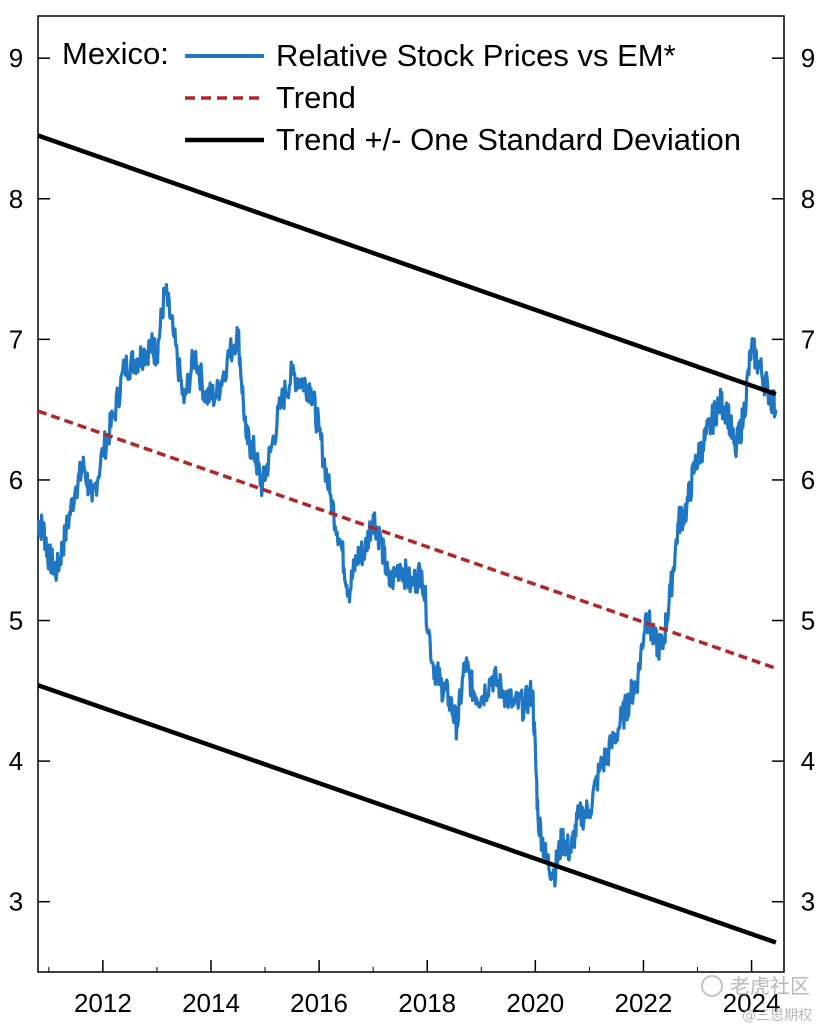  I want to click on x-tick-label: 2016, so click(319, 1003).